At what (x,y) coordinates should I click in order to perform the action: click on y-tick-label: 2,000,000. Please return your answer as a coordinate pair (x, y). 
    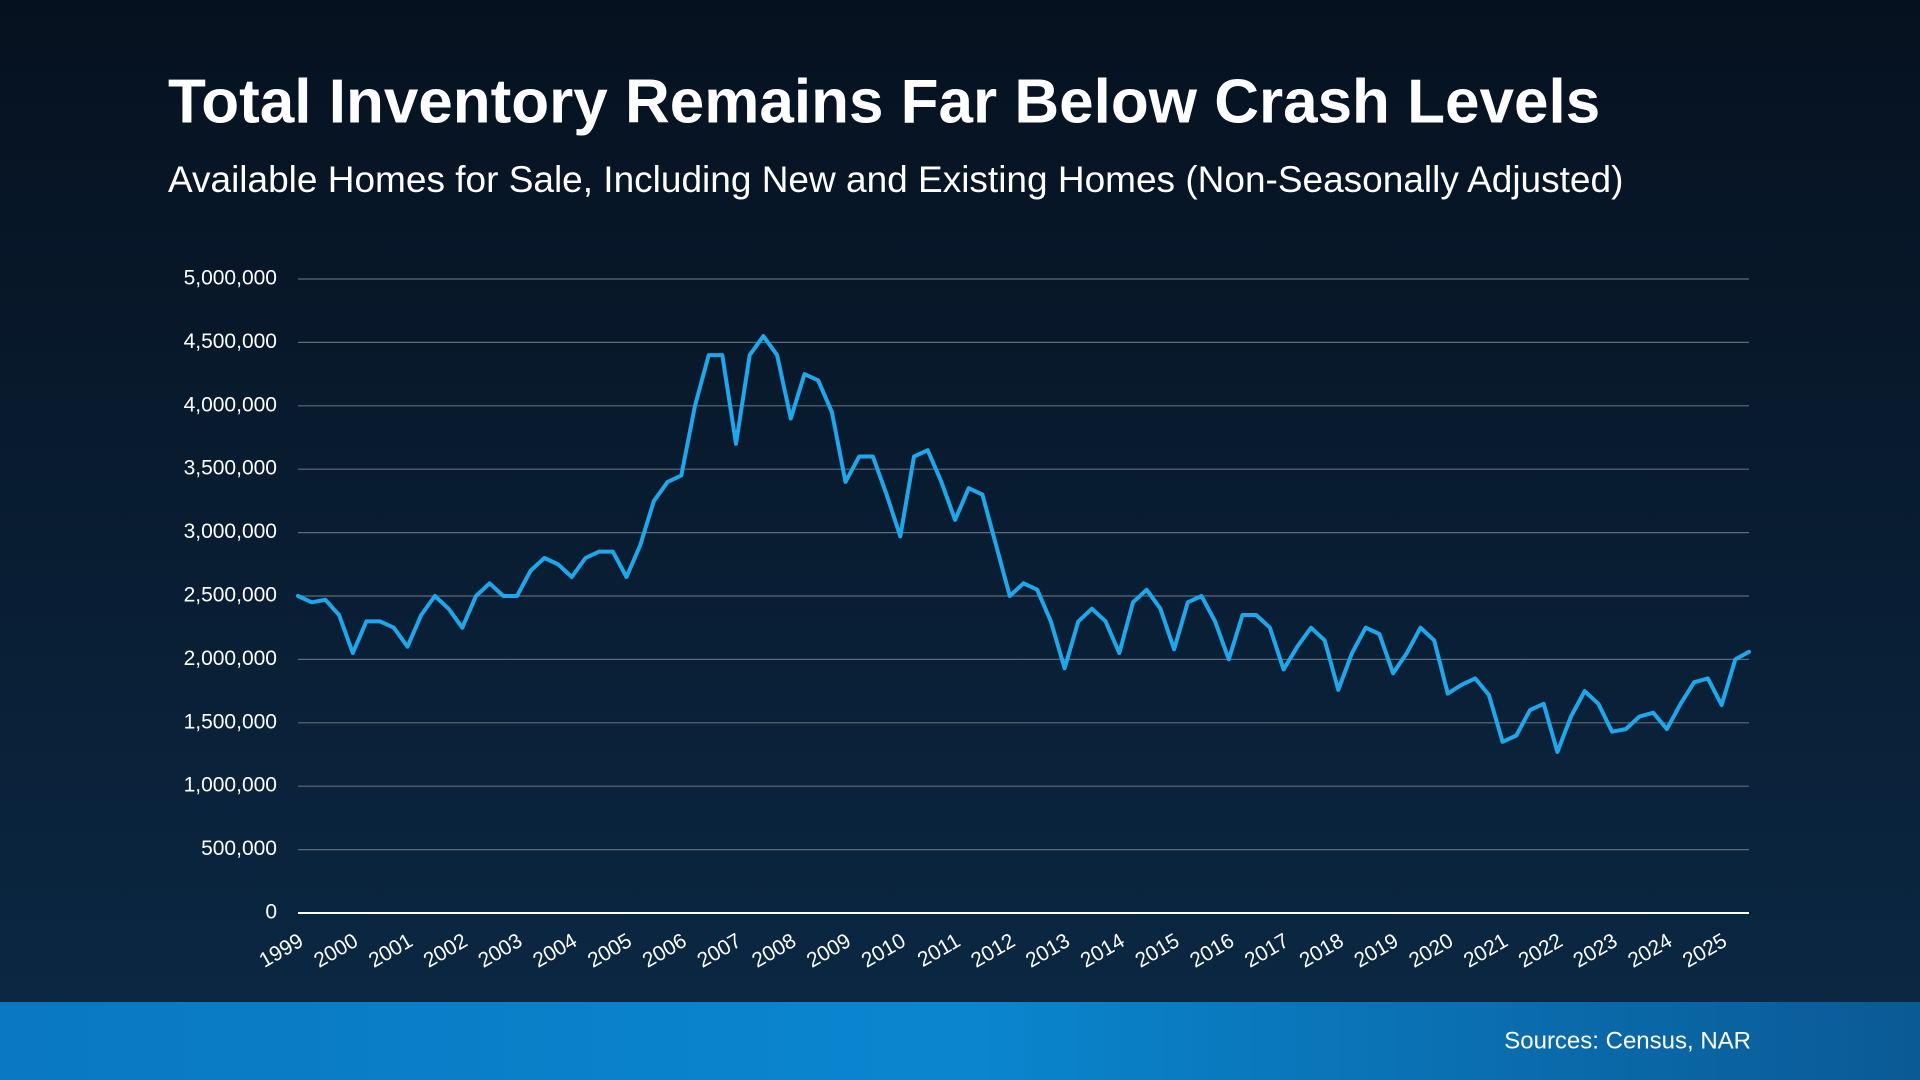
    Looking at the image, I should click on (230, 658).